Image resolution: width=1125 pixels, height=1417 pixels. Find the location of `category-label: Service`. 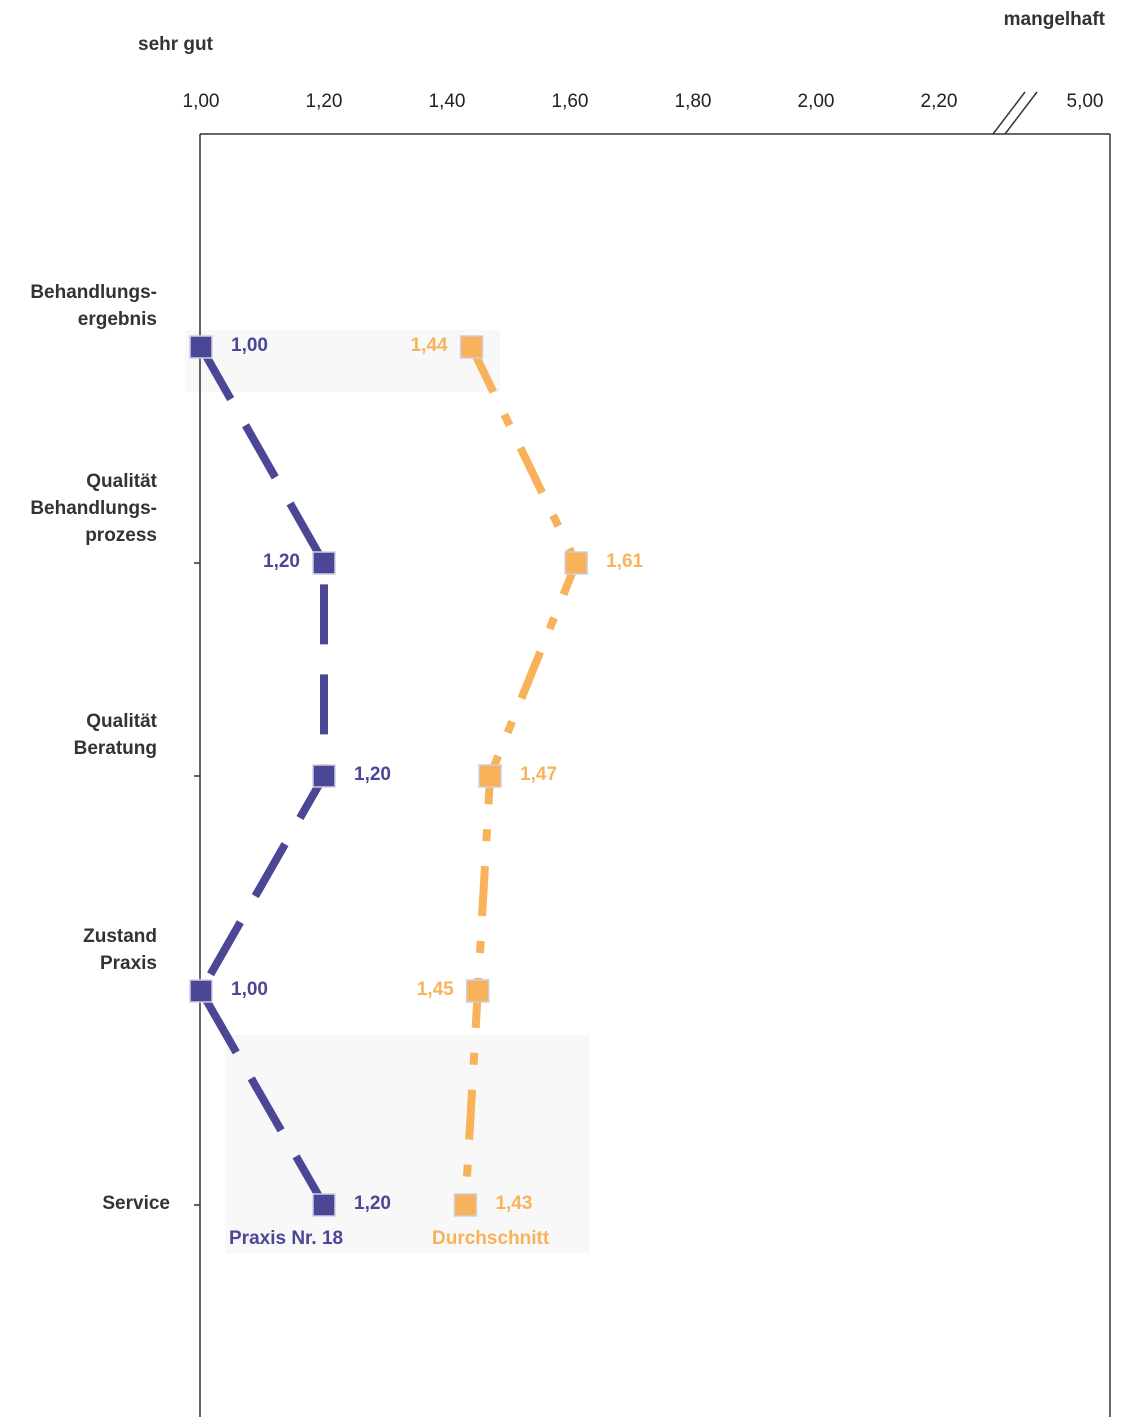

category-label: Service is located at coordinates (136, 1203).